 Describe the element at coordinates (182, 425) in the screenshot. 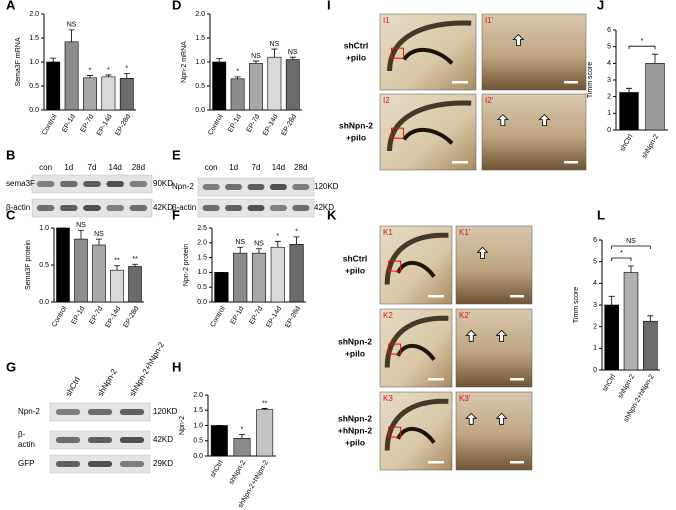

I see `y-axis-label: Npn-2` at that location.